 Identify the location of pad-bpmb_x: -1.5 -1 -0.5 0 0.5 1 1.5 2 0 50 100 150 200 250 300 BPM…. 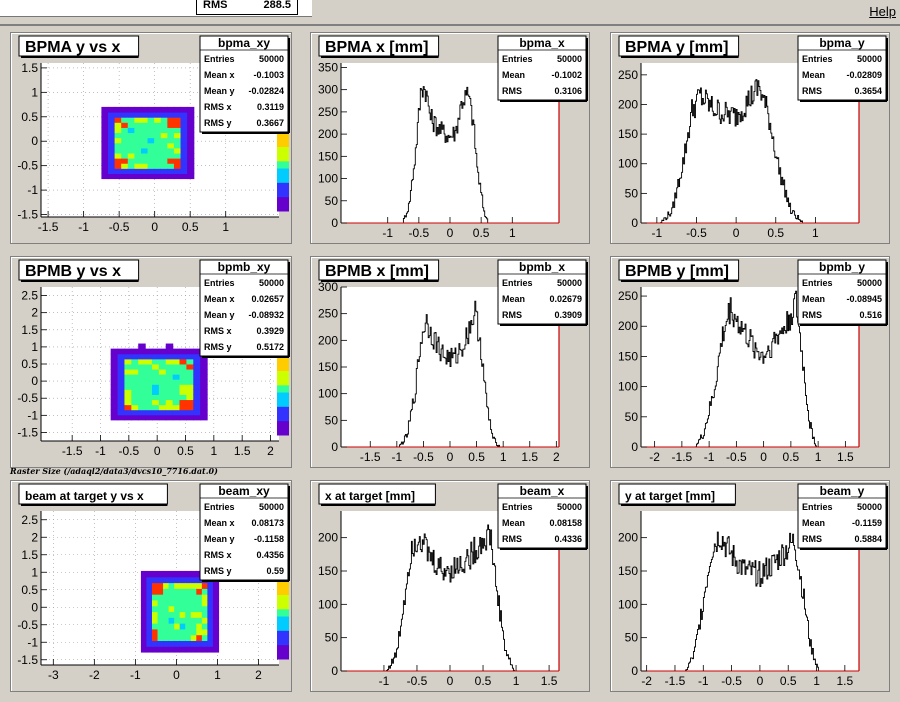
(450, 362).